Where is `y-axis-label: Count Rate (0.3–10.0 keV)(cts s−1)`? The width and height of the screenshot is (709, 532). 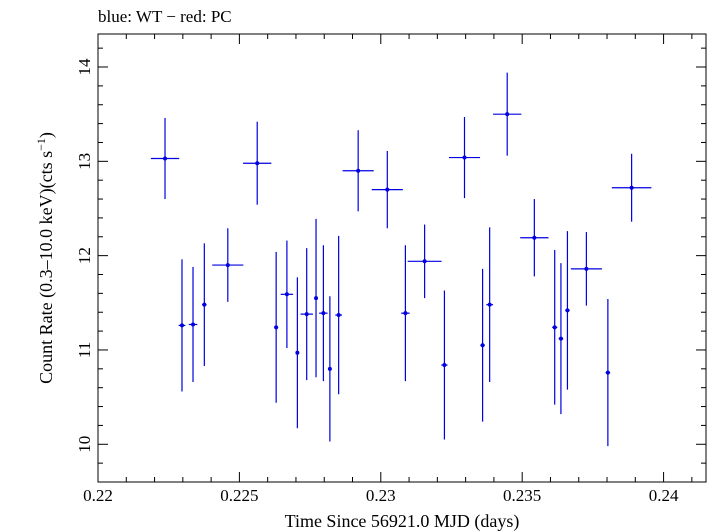
y-axis-label: Count Rate (0.3–10.0 keV)(cts s−1) is located at coordinates (45, 258).